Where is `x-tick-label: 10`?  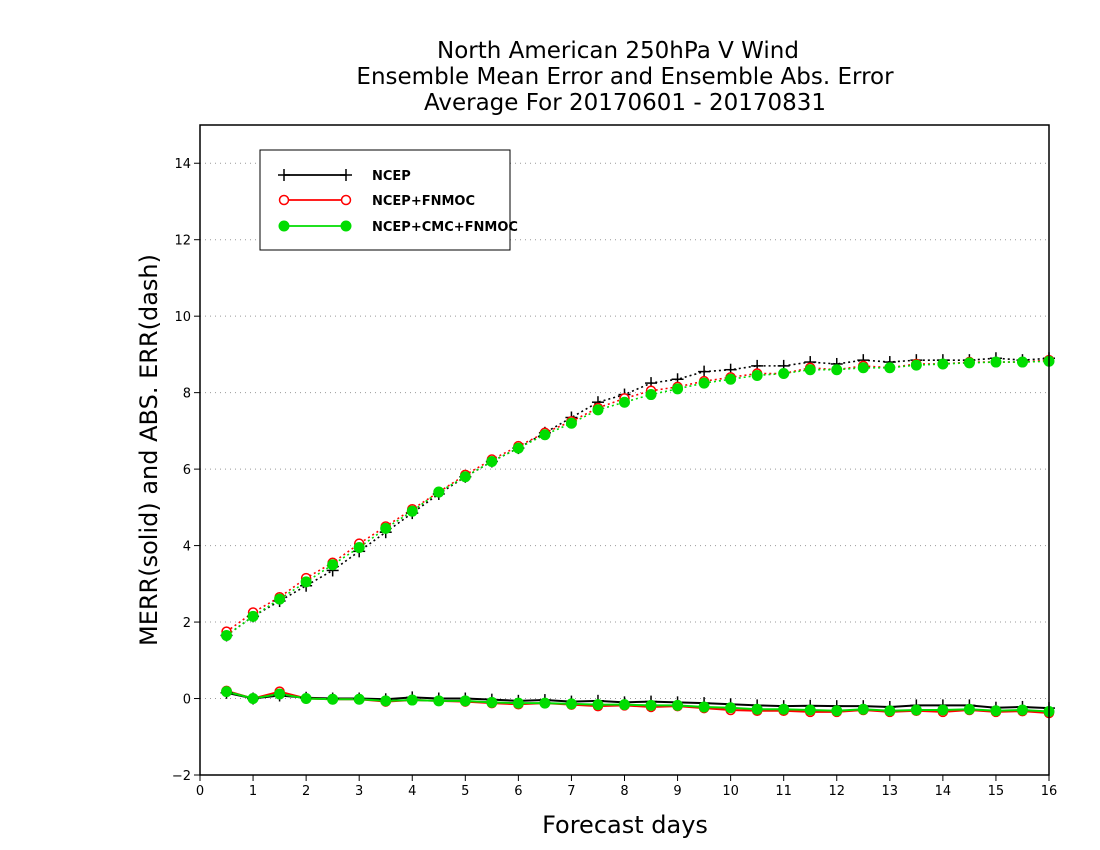
x-tick-label: 10 is located at coordinates (730, 791).